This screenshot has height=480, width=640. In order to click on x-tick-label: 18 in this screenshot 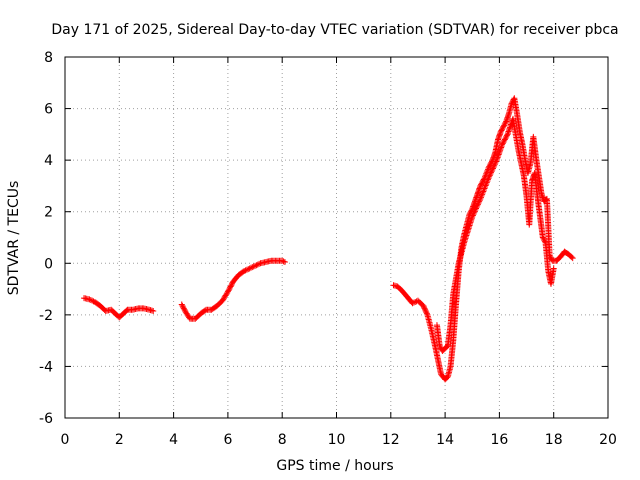, I will do `click(554, 440)`.